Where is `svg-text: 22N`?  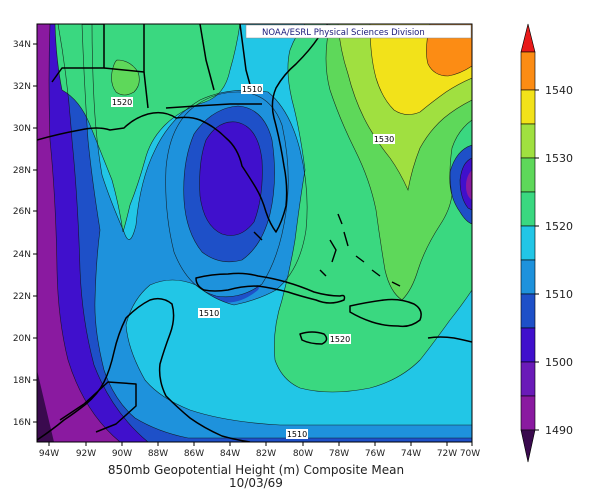 svg-text: 22N is located at coordinates (22, 297).